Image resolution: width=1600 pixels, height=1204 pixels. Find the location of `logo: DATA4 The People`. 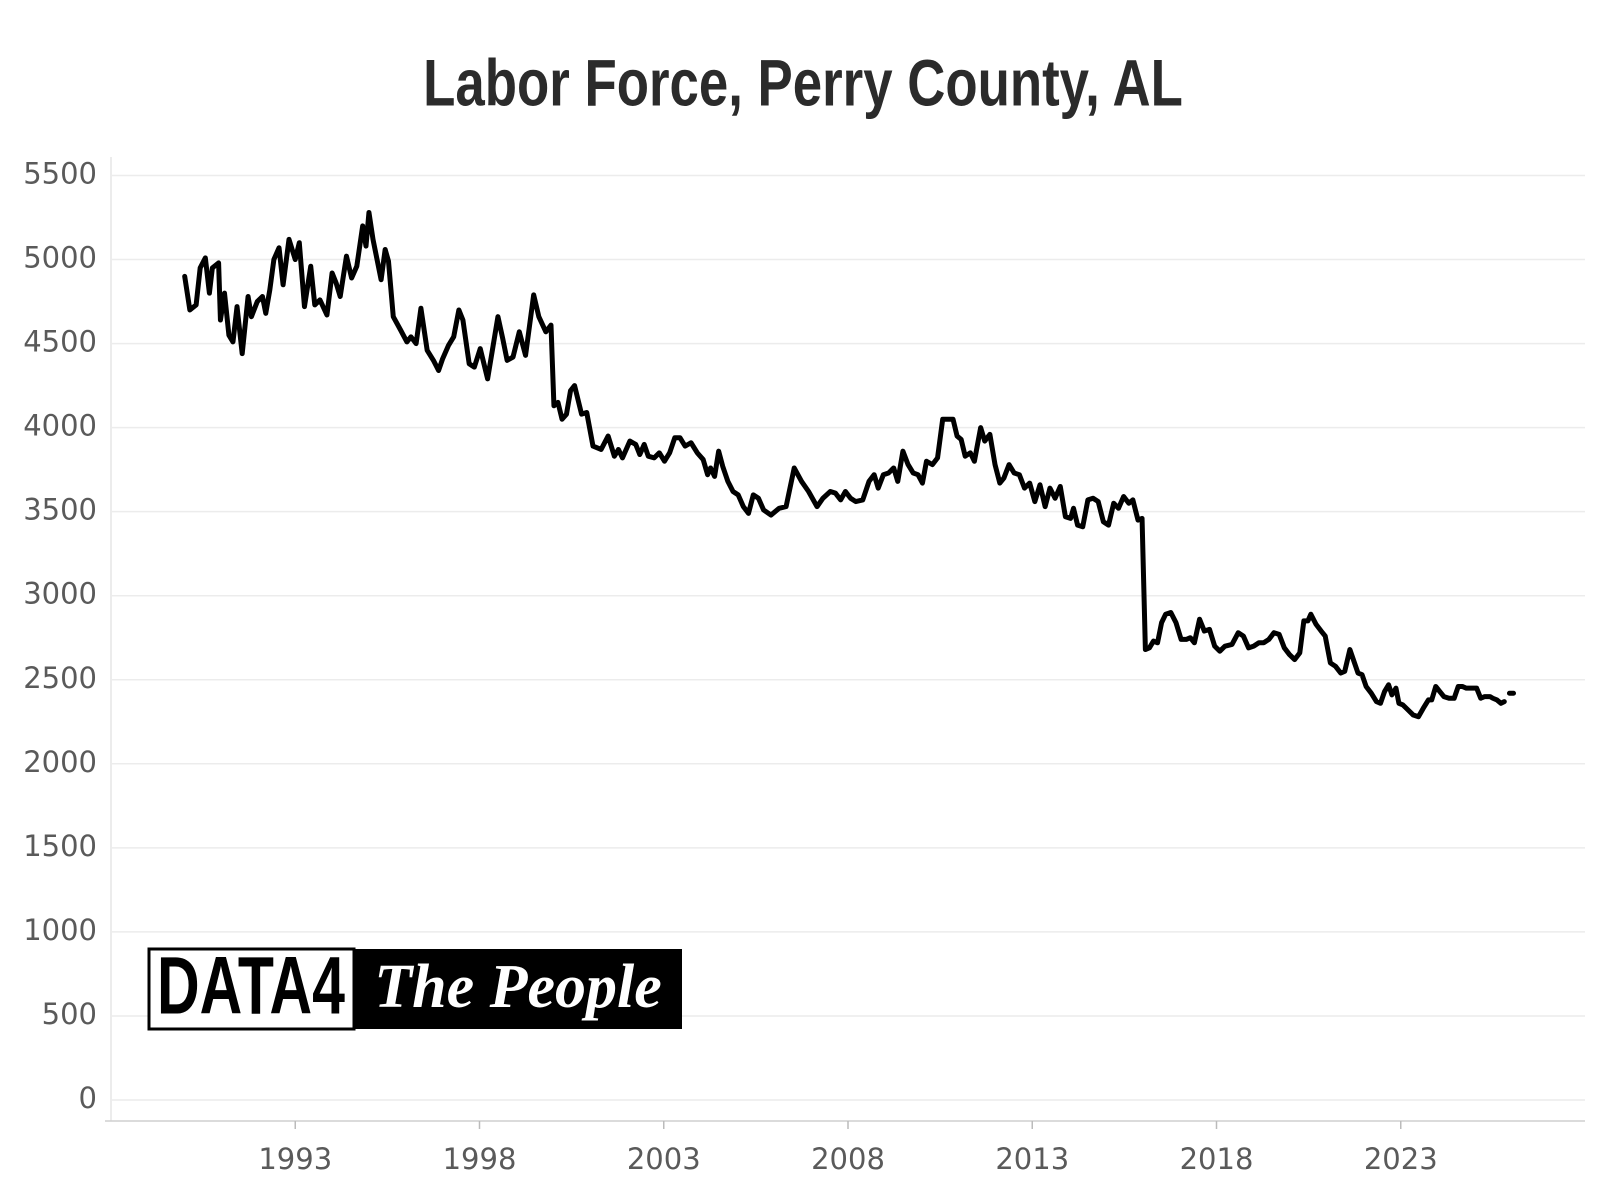

logo: DATA4 The People is located at coordinates (414, 986).